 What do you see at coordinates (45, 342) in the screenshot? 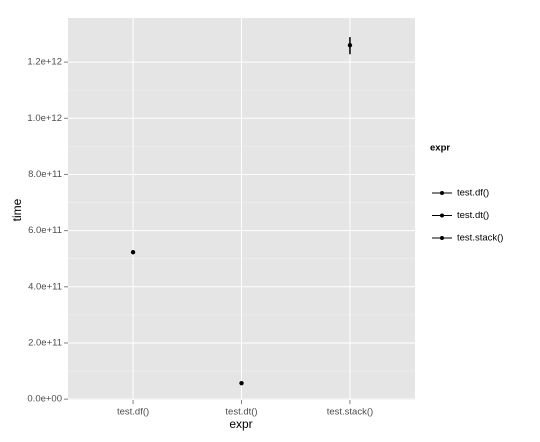
I see `y-tick-label: 2.0e+11` at bounding box center [45, 342].